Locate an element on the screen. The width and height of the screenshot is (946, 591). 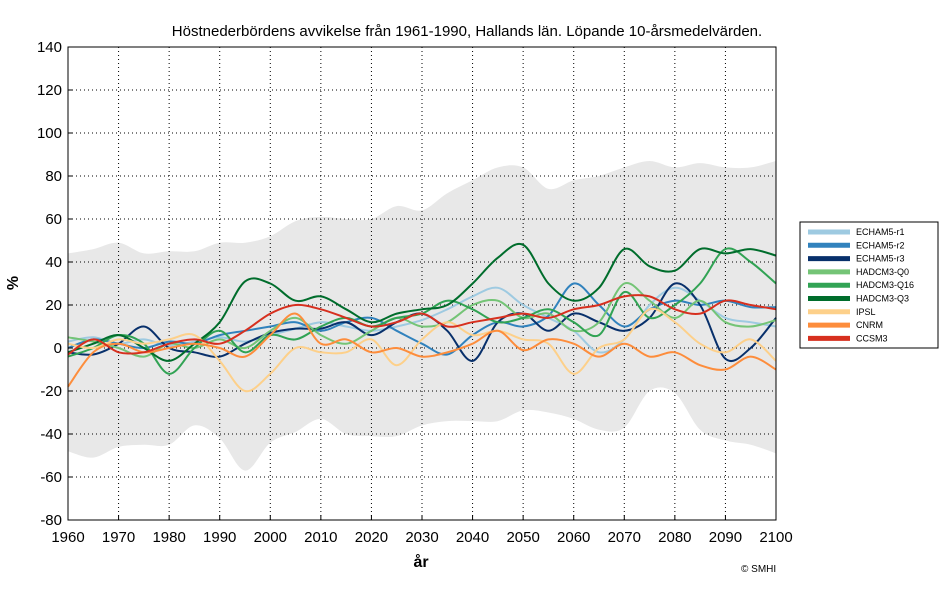
y-tick-label: 100 is located at coordinates (49, 133).